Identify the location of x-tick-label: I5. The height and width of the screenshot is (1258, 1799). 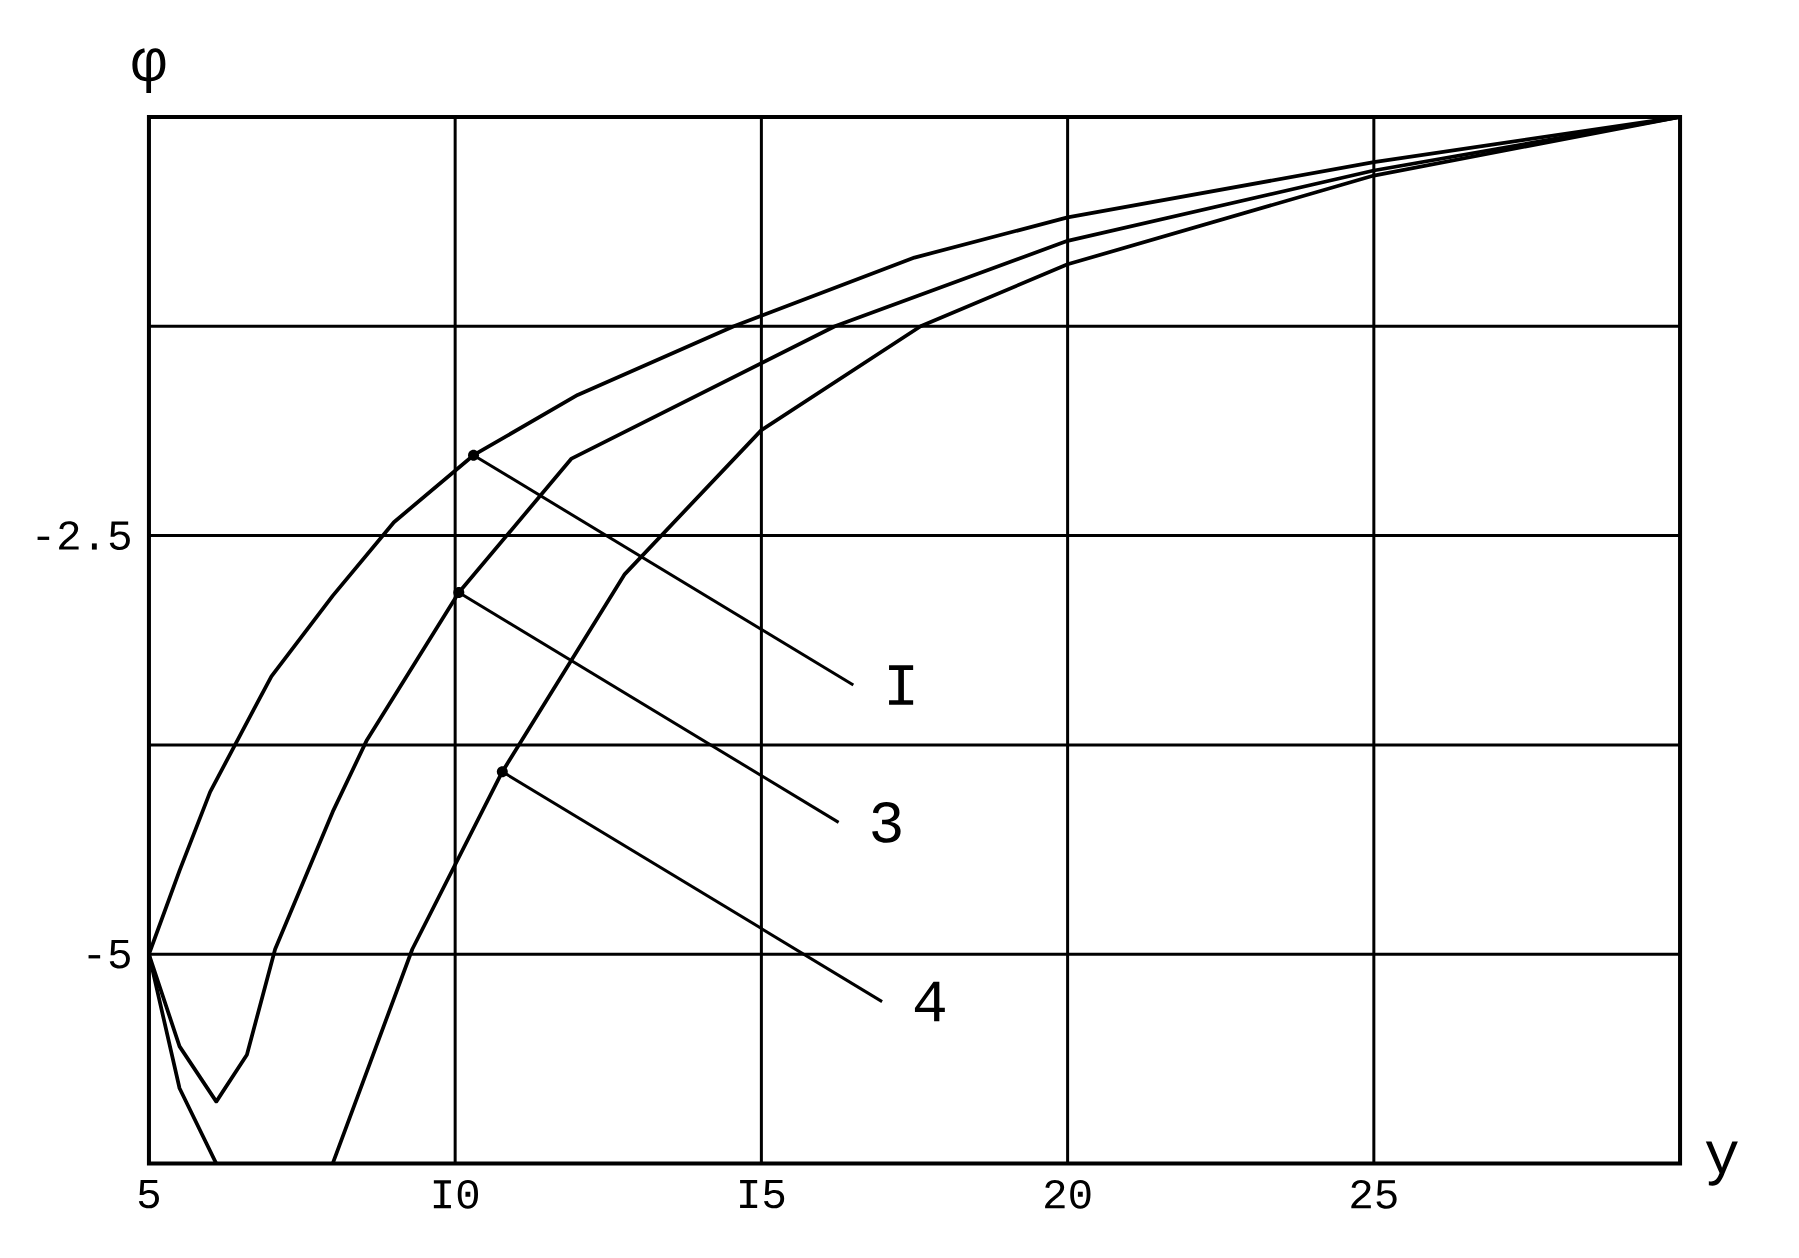
(762, 1194).